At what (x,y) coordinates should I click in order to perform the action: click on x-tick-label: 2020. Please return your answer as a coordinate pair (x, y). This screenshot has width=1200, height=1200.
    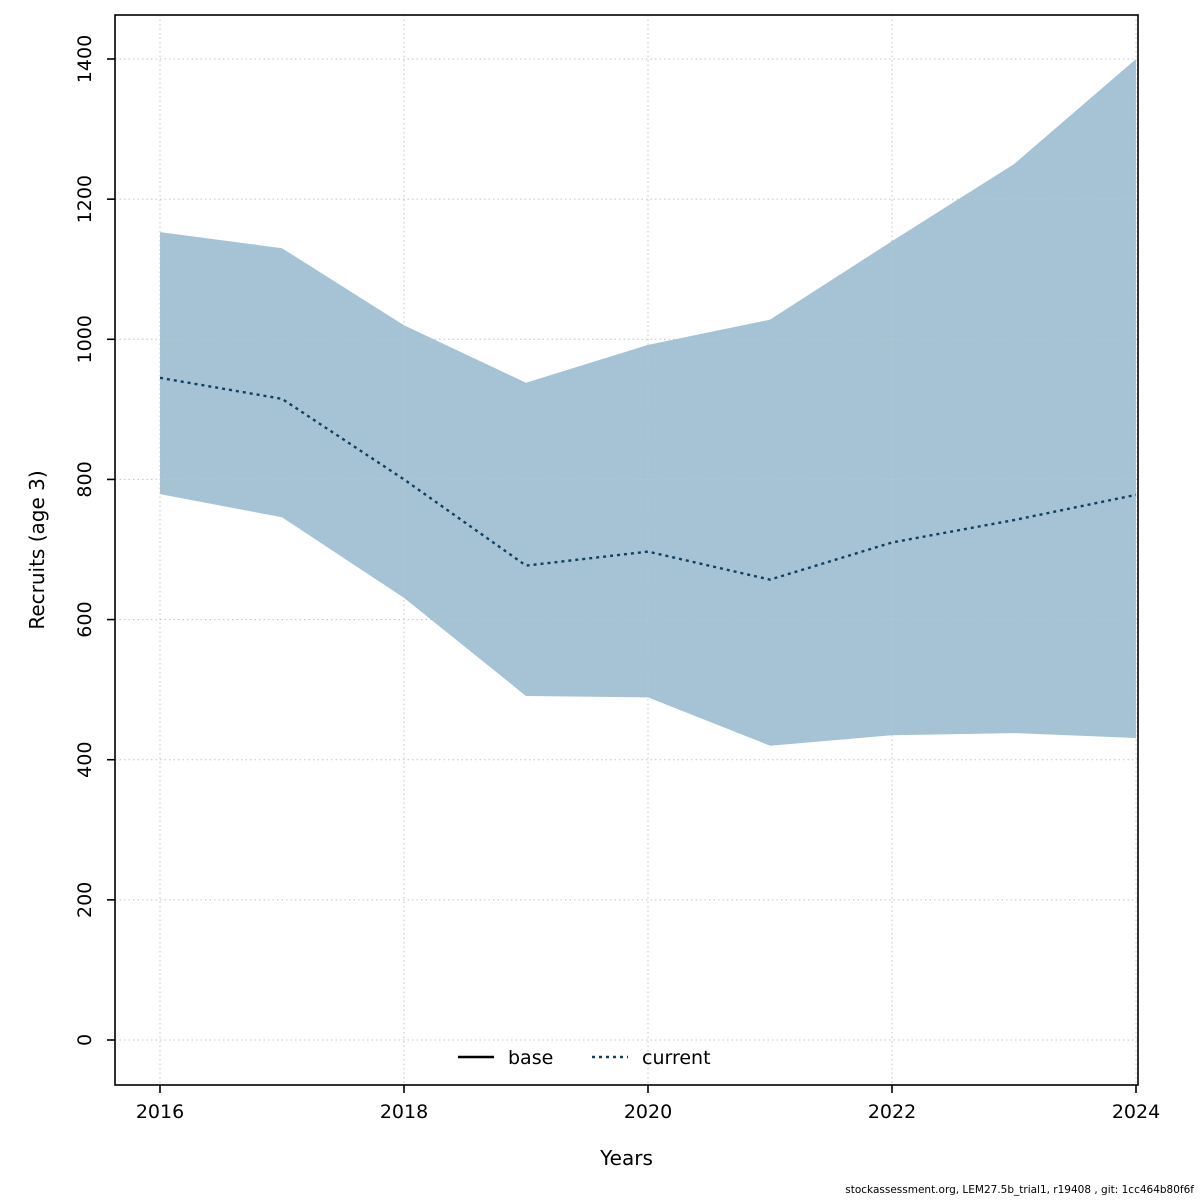
    Looking at the image, I should click on (648, 1112).